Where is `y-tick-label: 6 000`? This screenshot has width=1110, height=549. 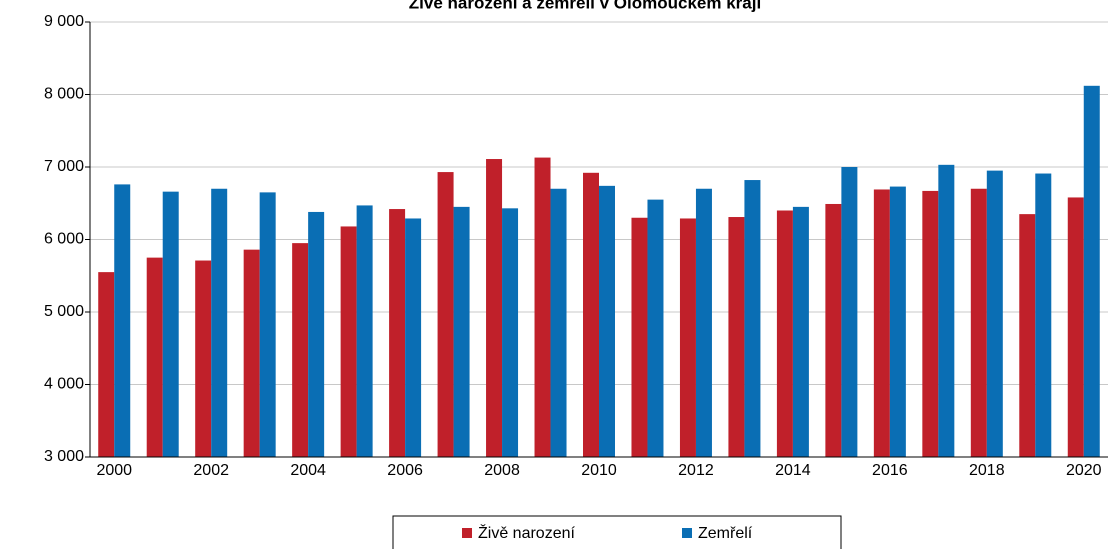
y-tick-label: 6 000 is located at coordinates (64, 239).